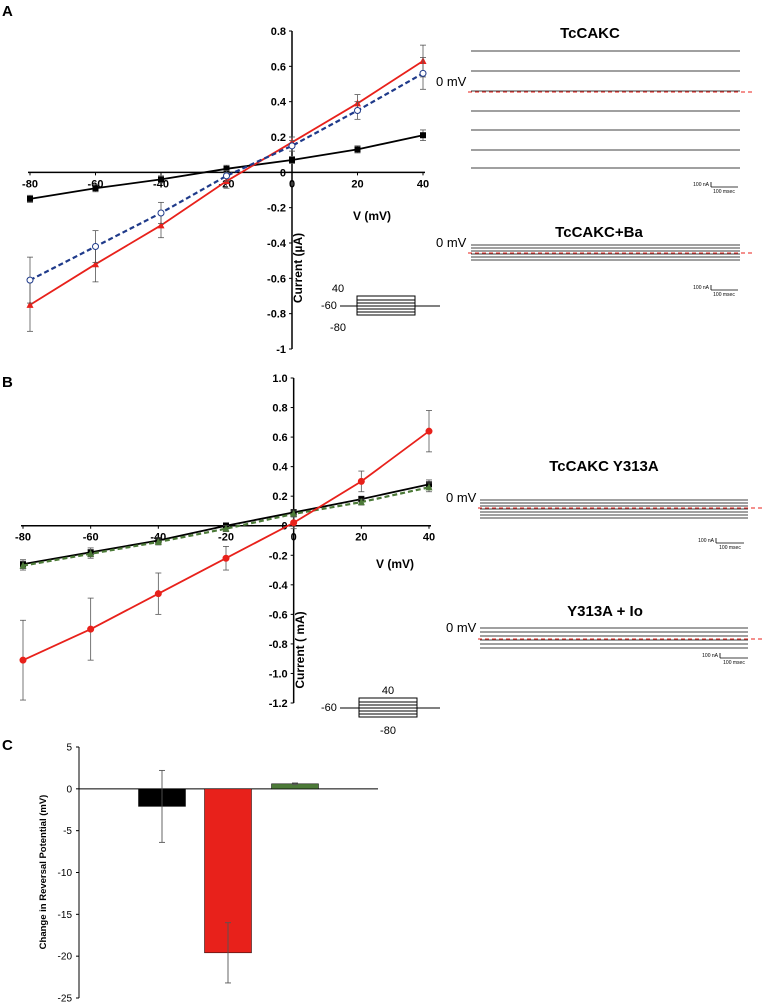 This screenshot has width=767, height=1005. What do you see at coordinates (161, 184) in the screenshot?
I see `x-tick-label: -40` at bounding box center [161, 184].